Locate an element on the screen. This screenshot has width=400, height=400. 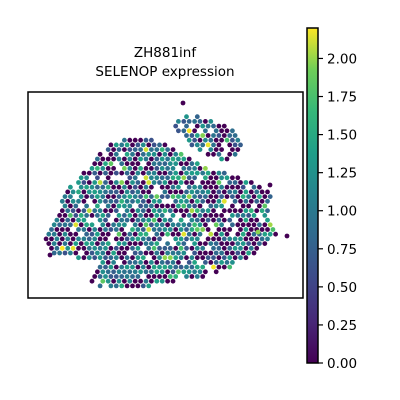
chart-title-line1: ZH881inf is located at coordinates (165, 53).